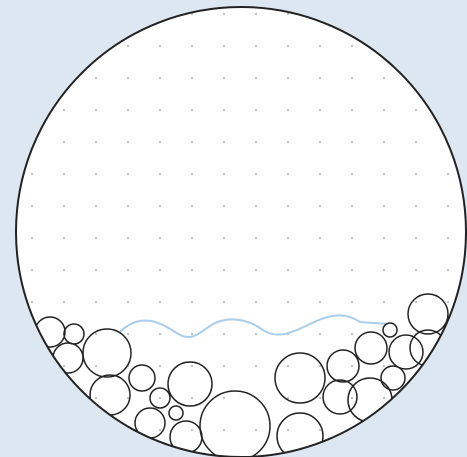  Describe the element at coordinates (254, 326) in the screenshot. I see `water-line` at that location.